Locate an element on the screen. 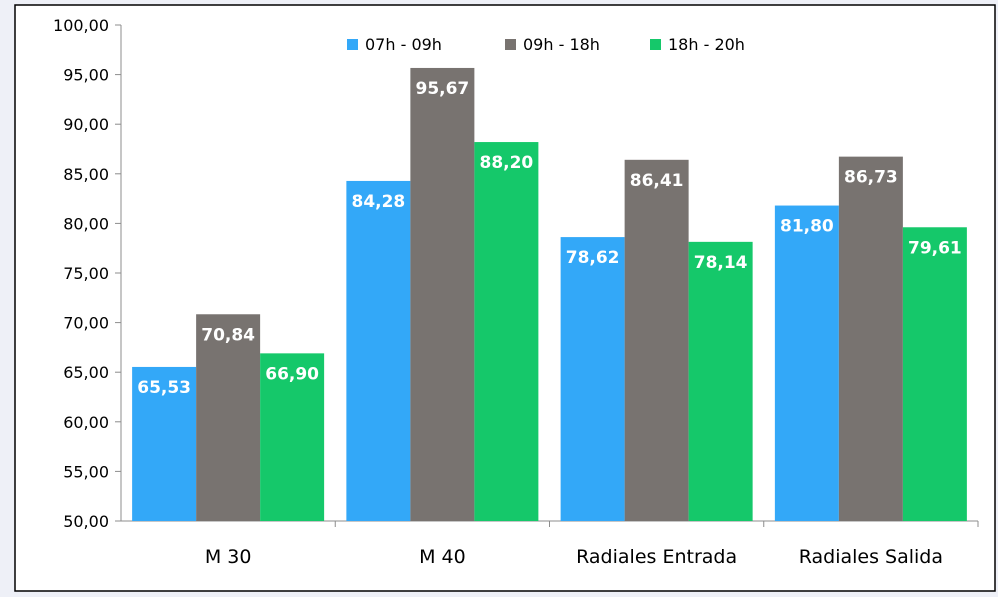  y-tick-label: 95,00 is located at coordinates (86, 75).